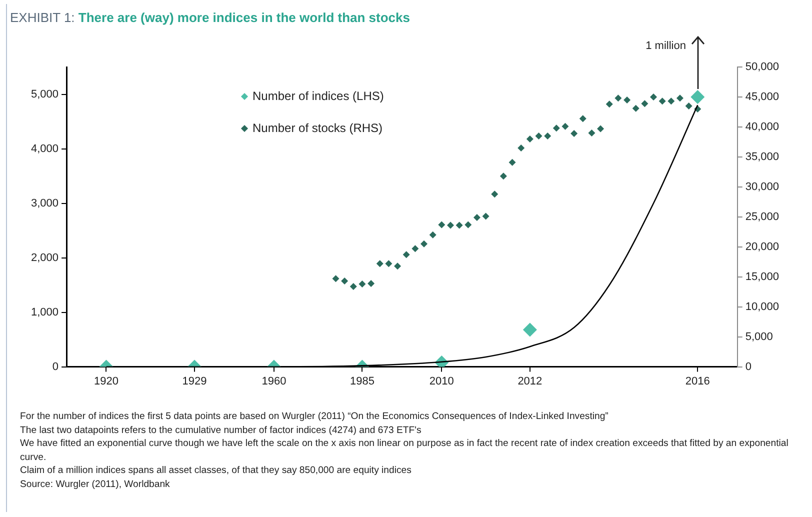 The width and height of the screenshot is (812, 517). I want to click on text: The last two datapoints refers to the cumulative number of factor indices (4274) and 673 ETF's, so click(221, 430).